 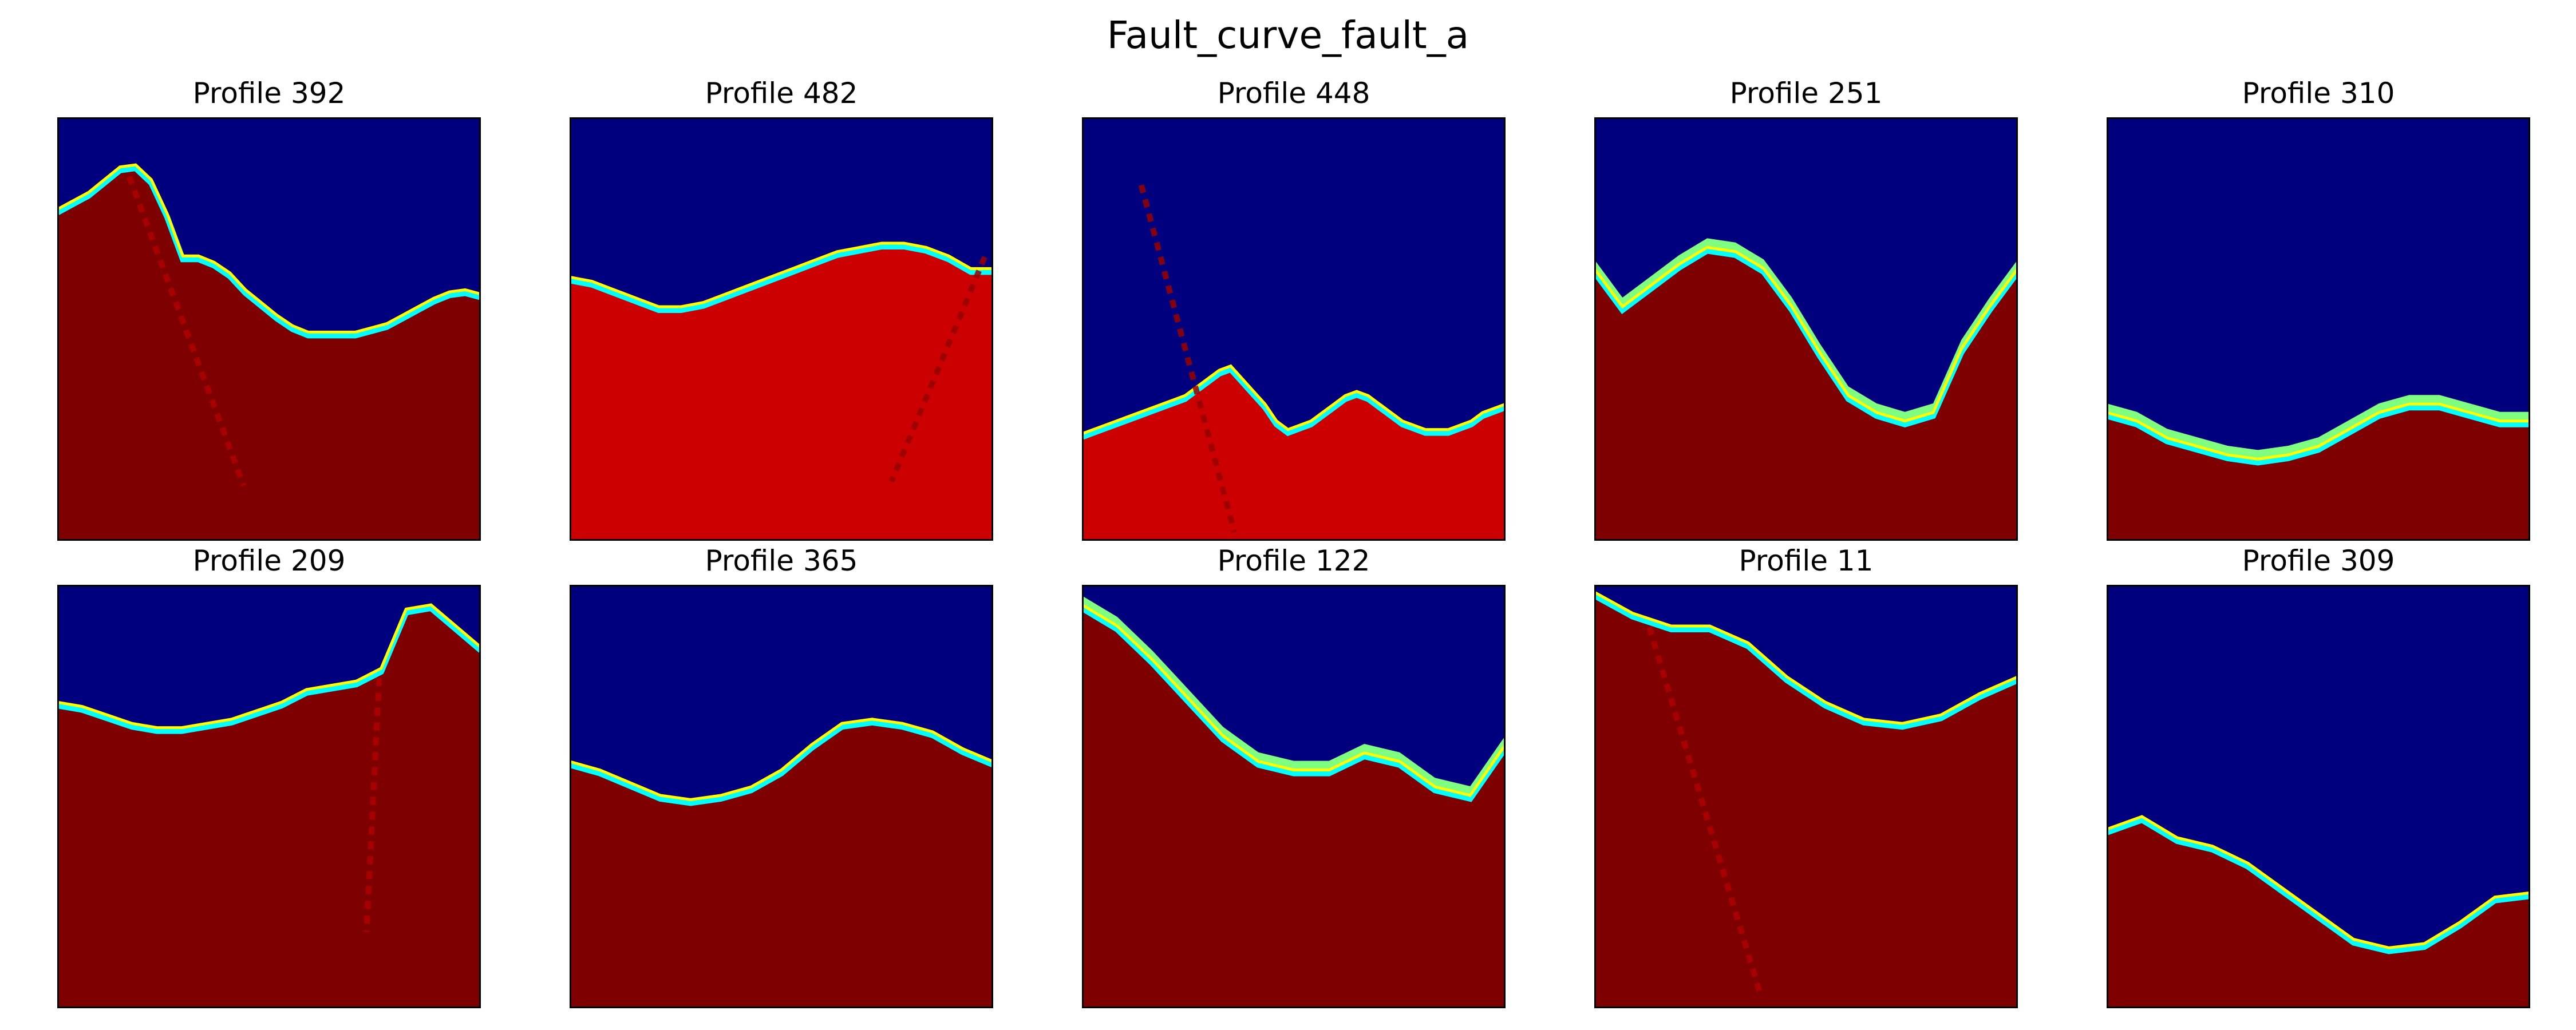 I want to click on panel-title: Profile 209, so click(x=269, y=560).